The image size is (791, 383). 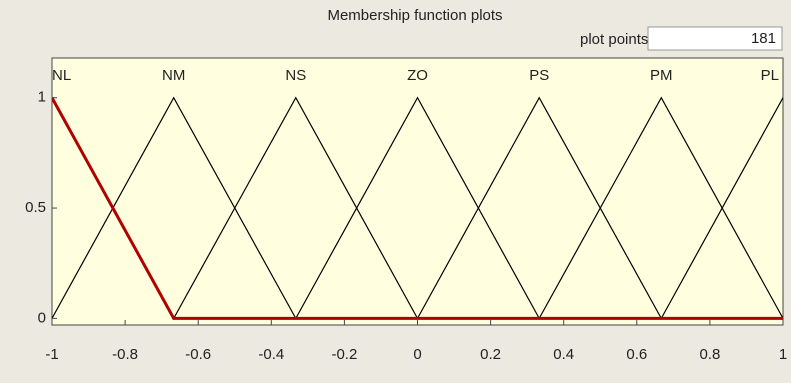 I want to click on x-tick-label: -1, so click(x=51, y=354).